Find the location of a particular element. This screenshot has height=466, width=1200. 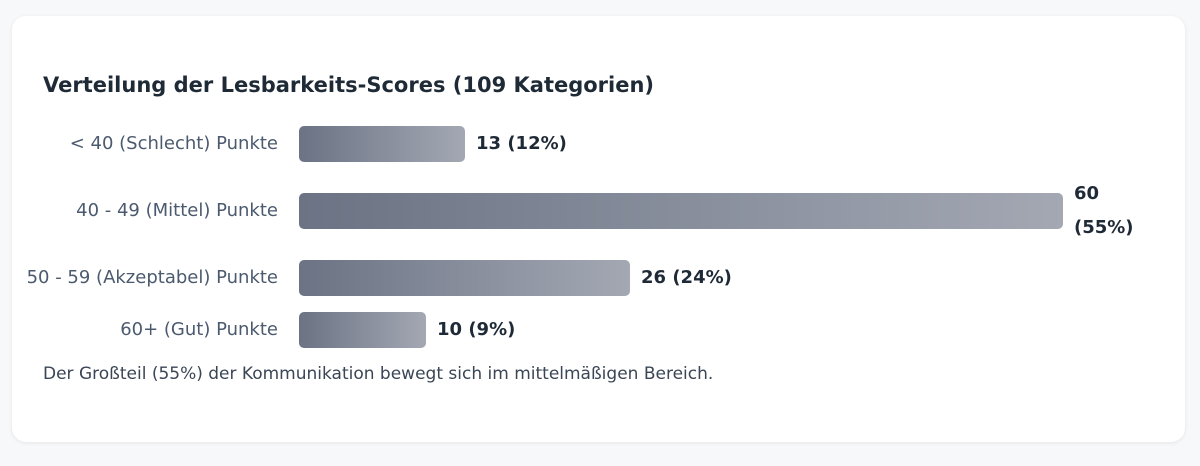

category-label: < 40 (Schlecht) Punkte is located at coordinates (173, 143).